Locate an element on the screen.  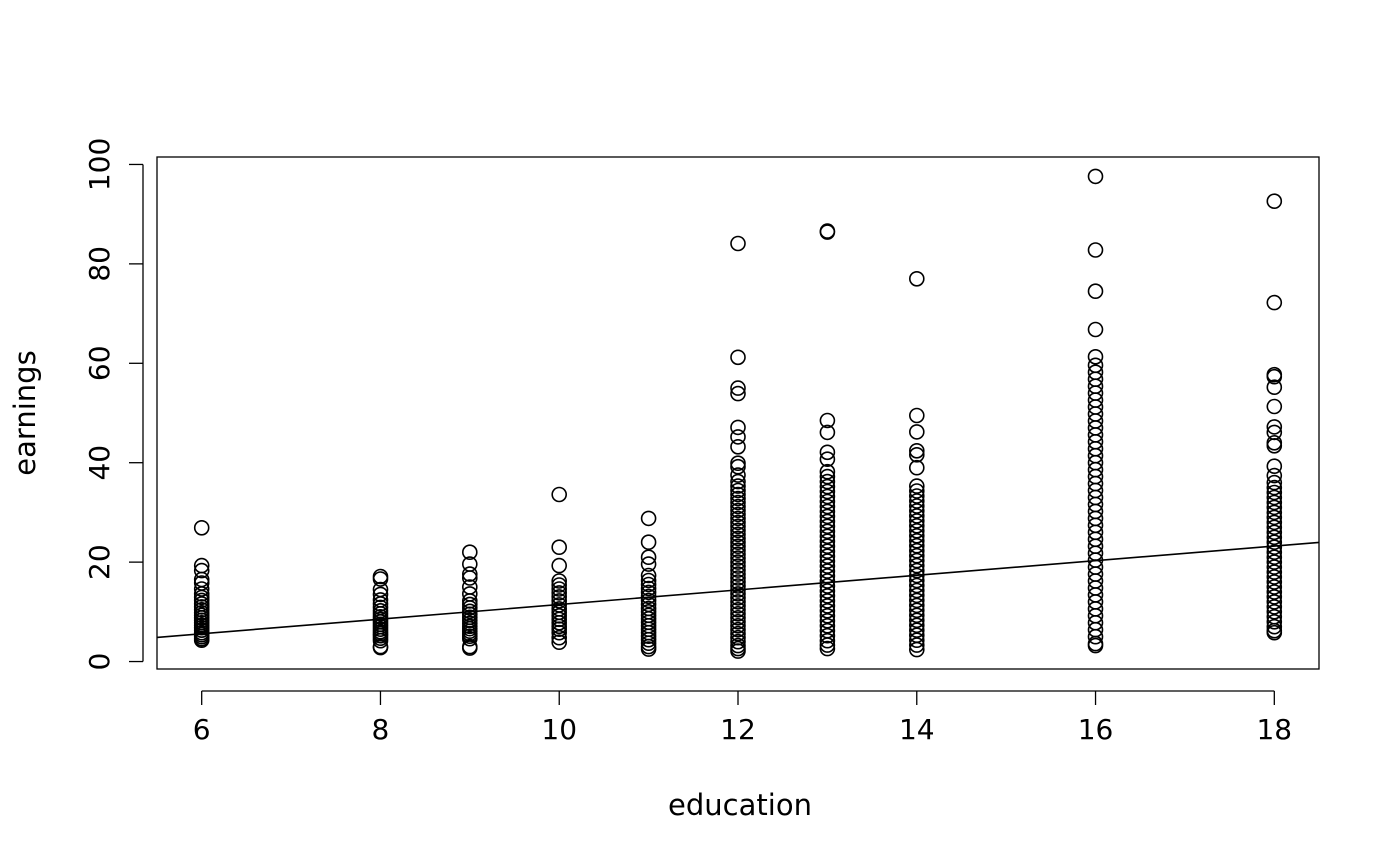
y-tick-label: 20 is located at coordinates (99, 562).